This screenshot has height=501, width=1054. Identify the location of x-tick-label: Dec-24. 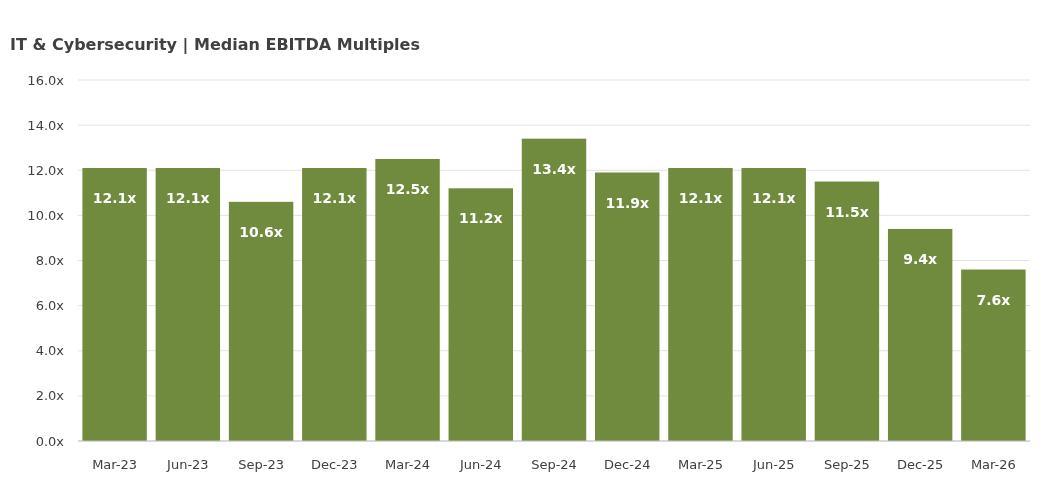
(627, 464).